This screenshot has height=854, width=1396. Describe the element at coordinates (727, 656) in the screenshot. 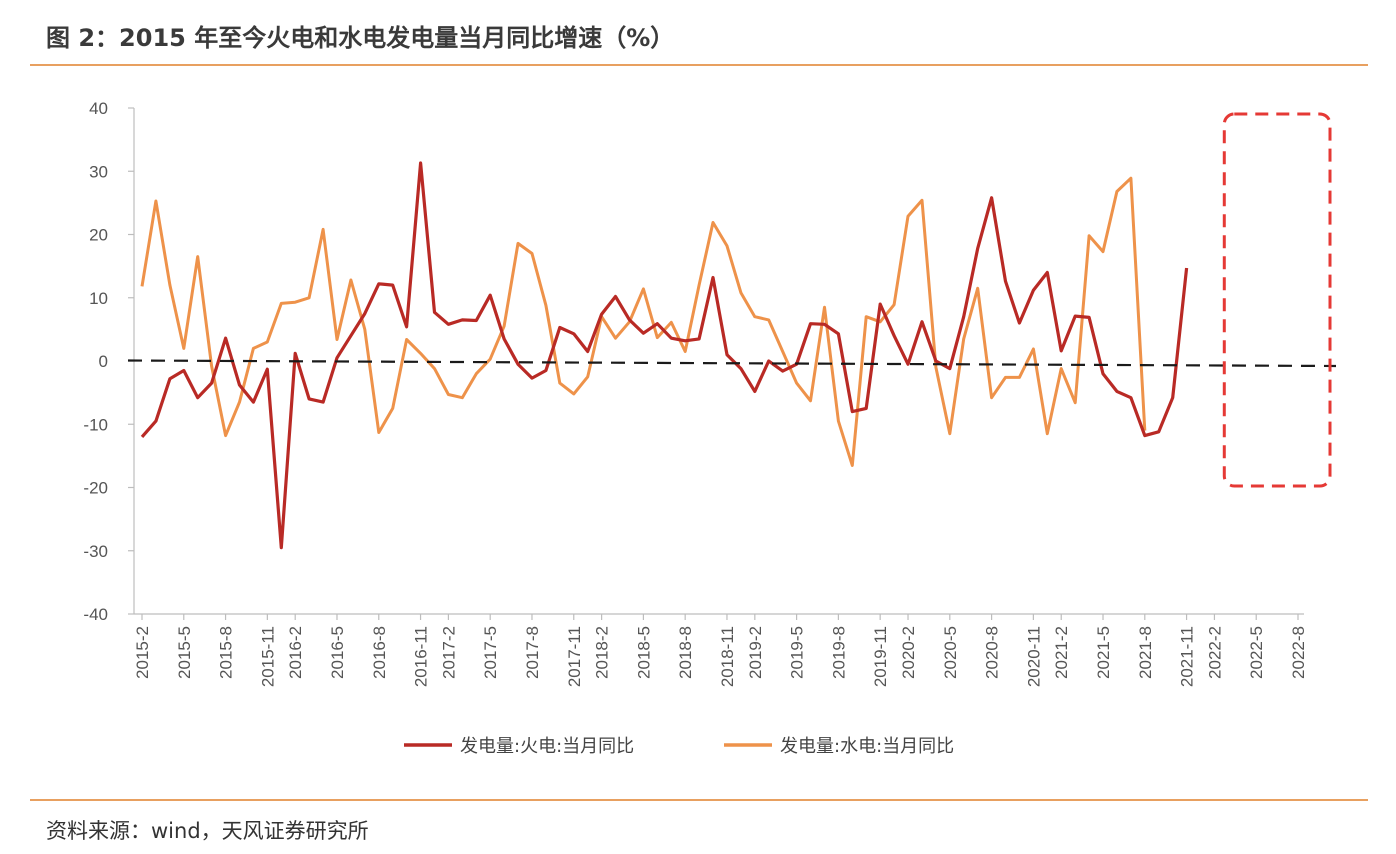

I see `x-tick-label: 2018-11` at that location.